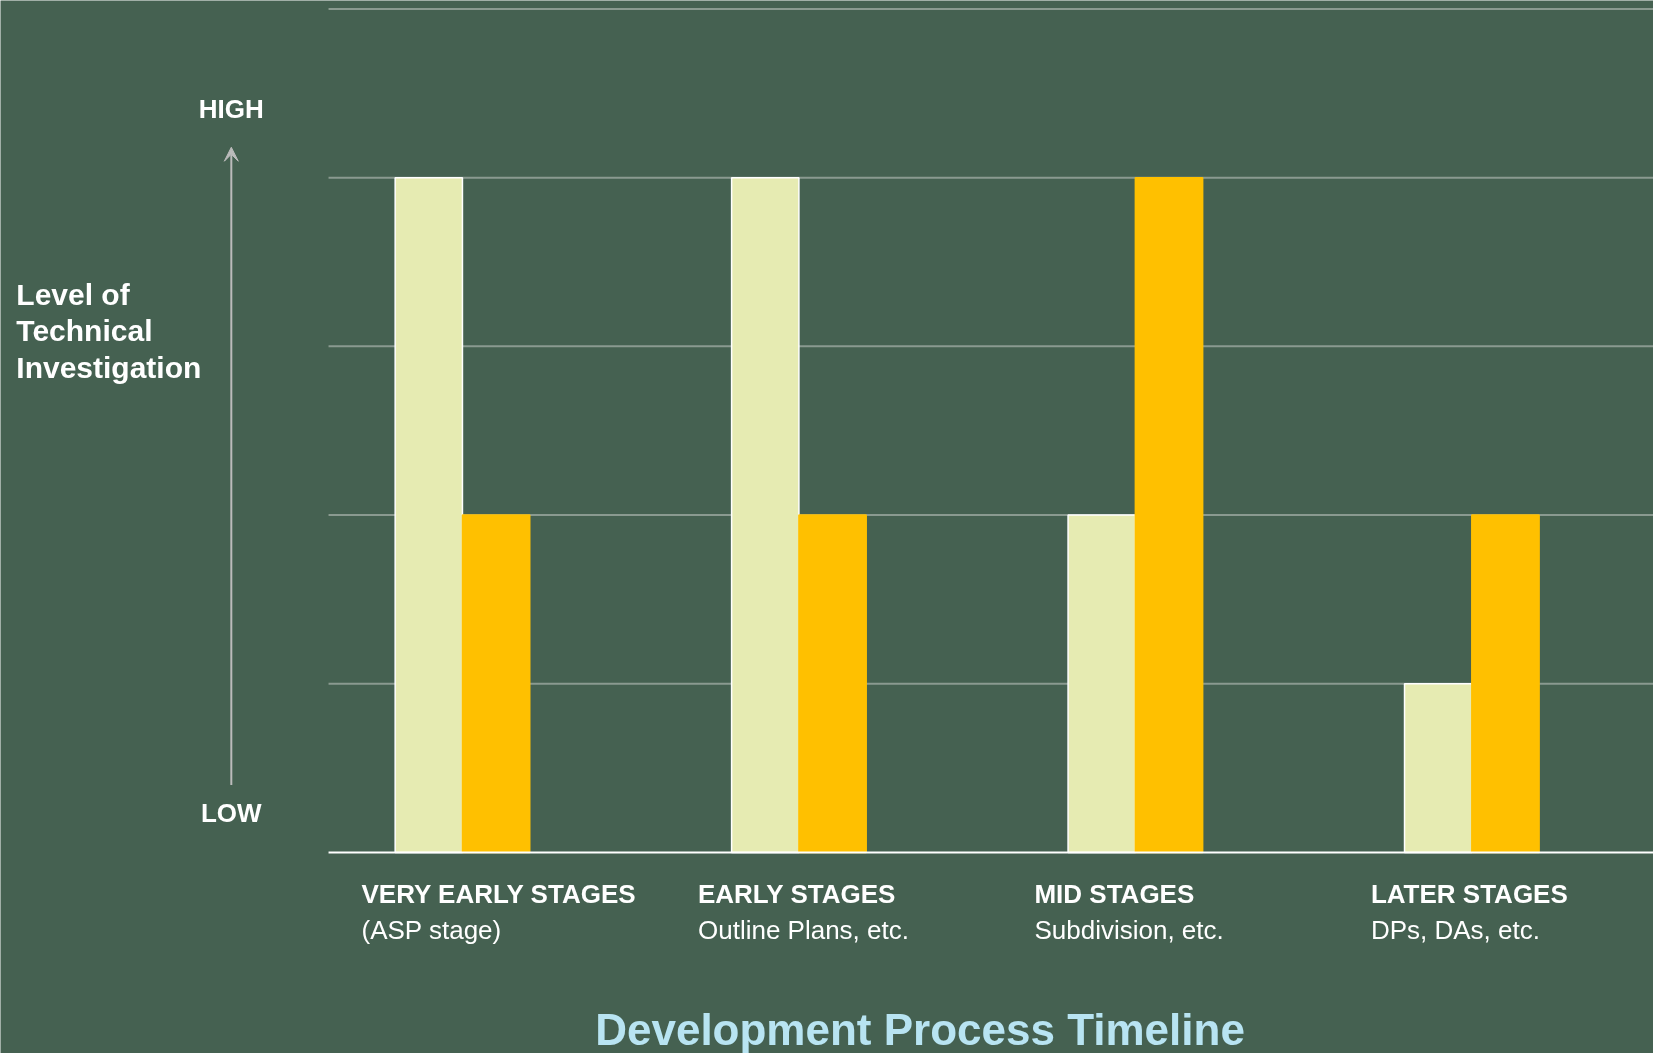 The image size is (1653, 1053). I want to click on x-tick-label: EARLY STAGES Outline Plans, etc., so click(803, 912).